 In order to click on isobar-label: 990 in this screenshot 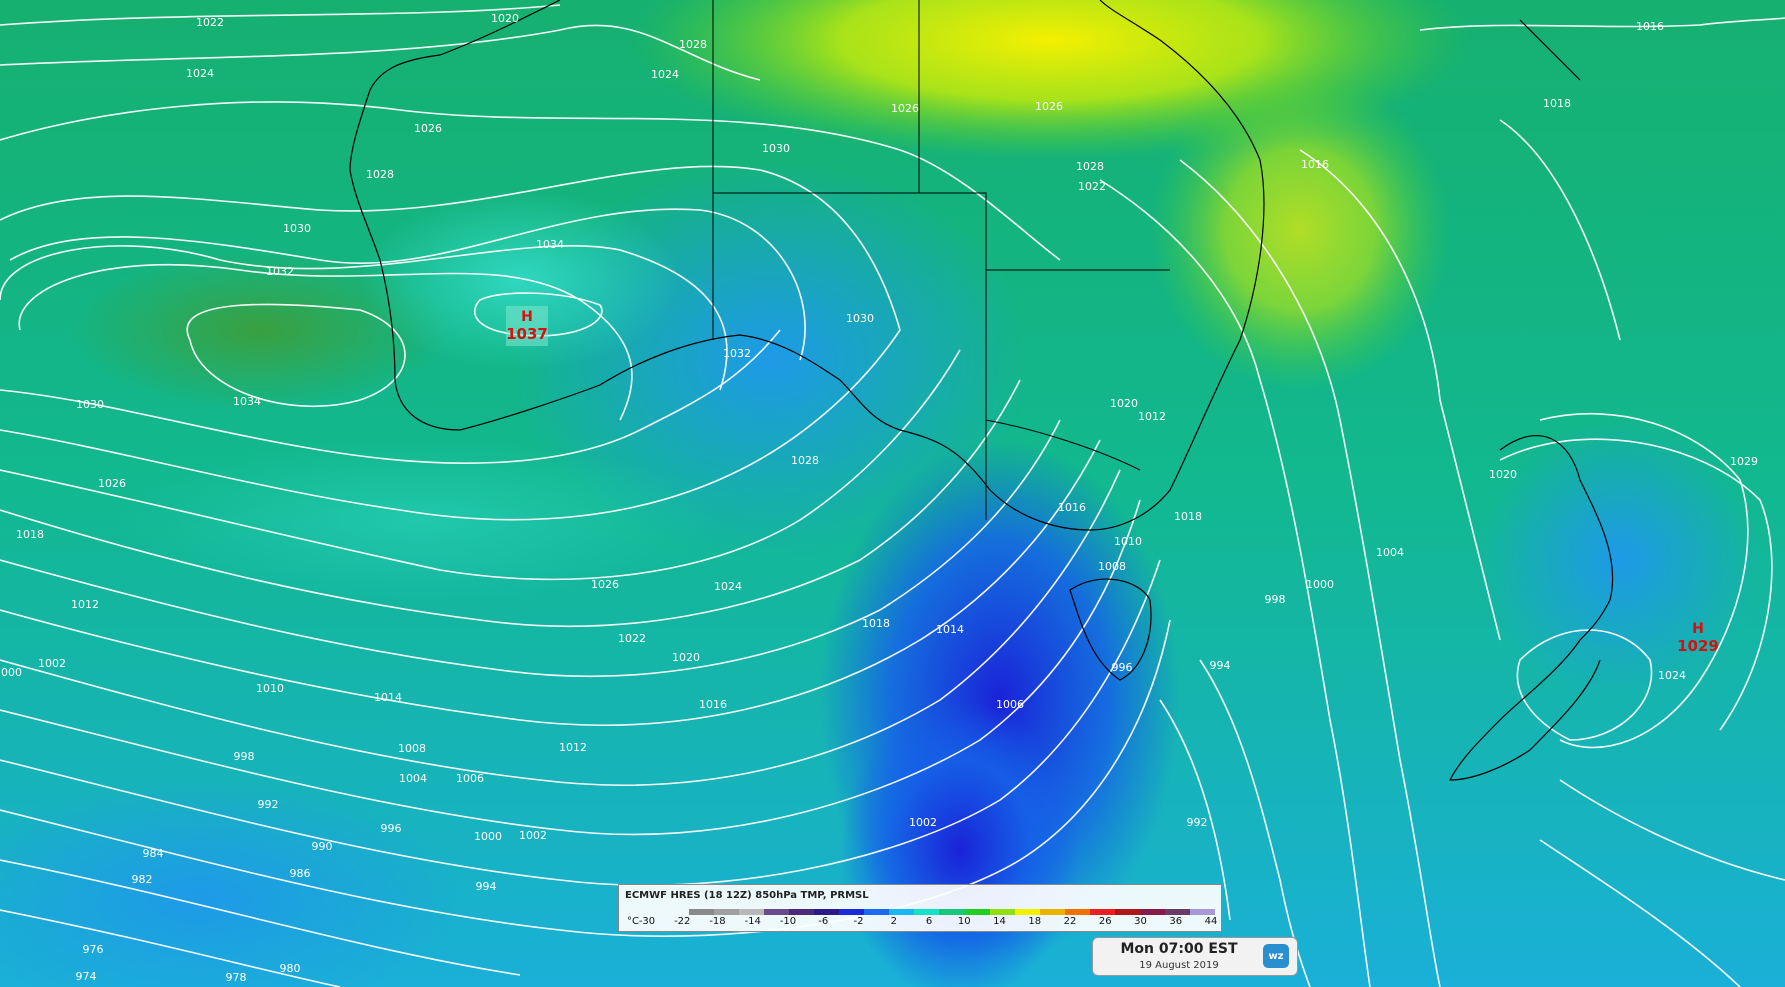, I will do `click(322, 846)`.